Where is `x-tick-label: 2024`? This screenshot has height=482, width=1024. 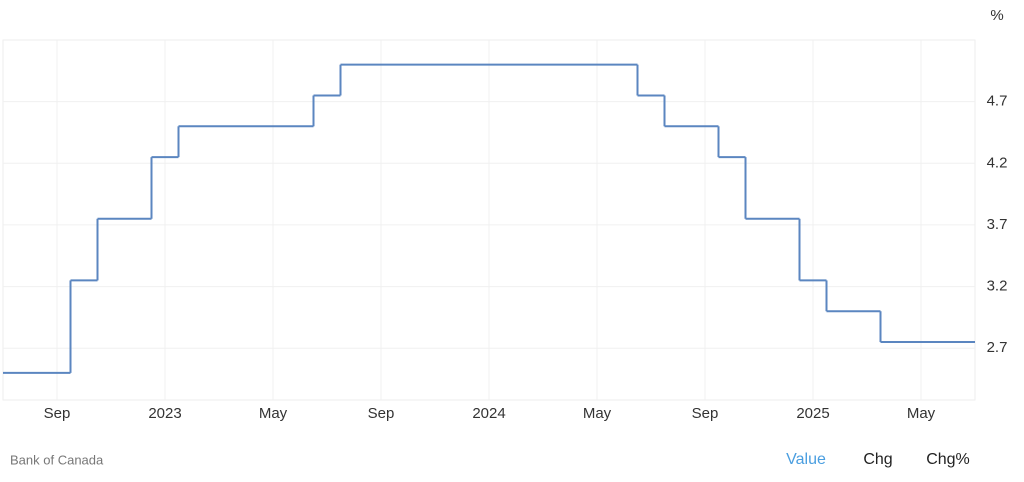 x-tick-label: 2024 is located at coordinates (488, 413).